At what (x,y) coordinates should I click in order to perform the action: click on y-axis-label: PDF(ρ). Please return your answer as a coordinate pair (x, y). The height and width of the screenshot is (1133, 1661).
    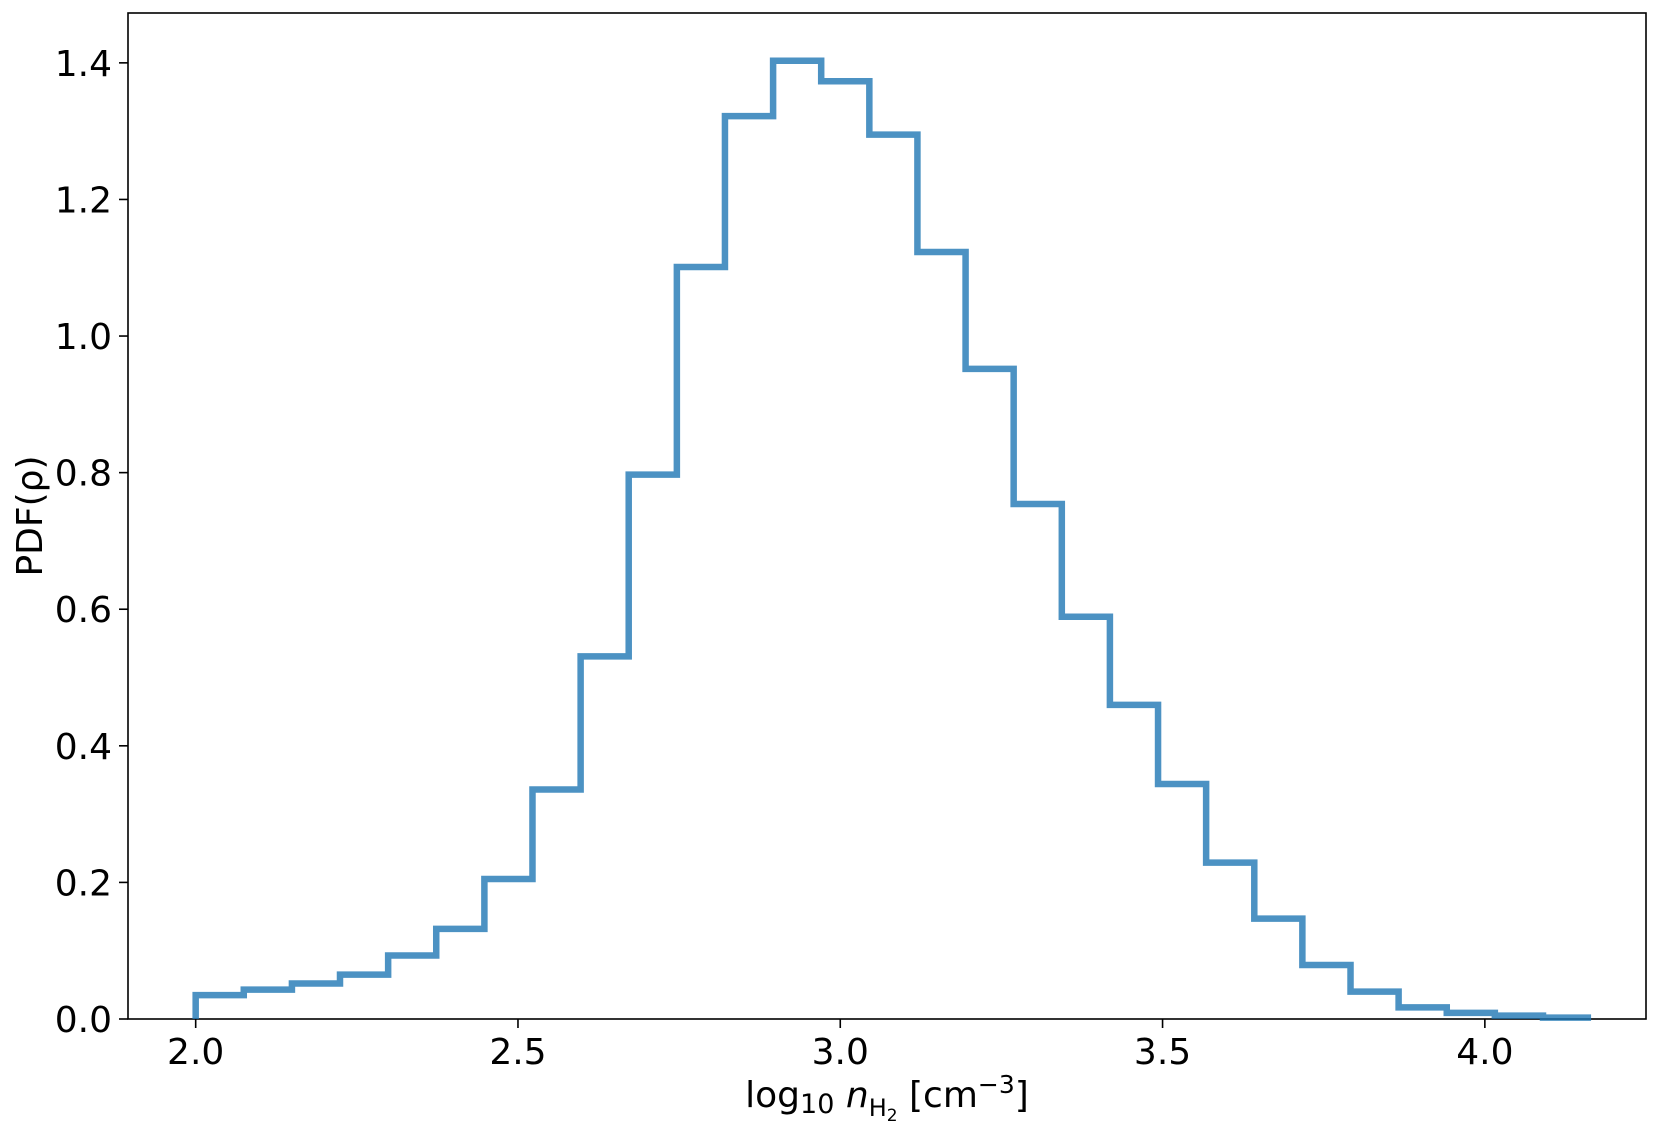
    Looking at the image, I should click on (30, 515).